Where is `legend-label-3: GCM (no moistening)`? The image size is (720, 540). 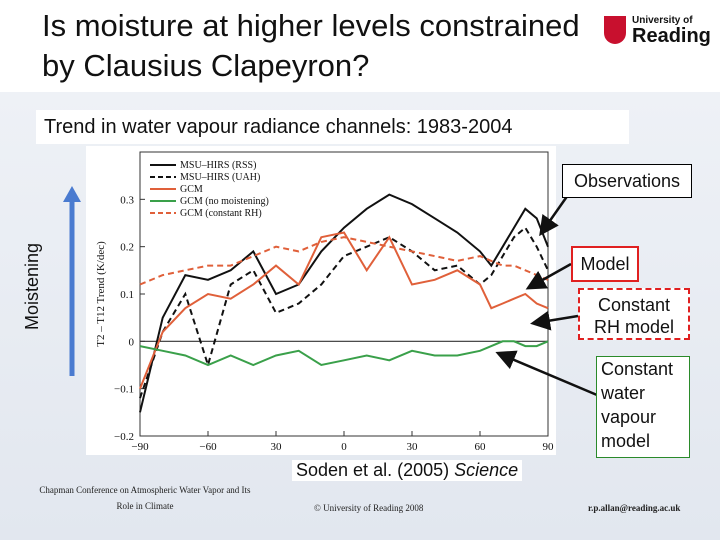 legend-label-3: GCM (no moistening) is located at coordinates (224, 201).